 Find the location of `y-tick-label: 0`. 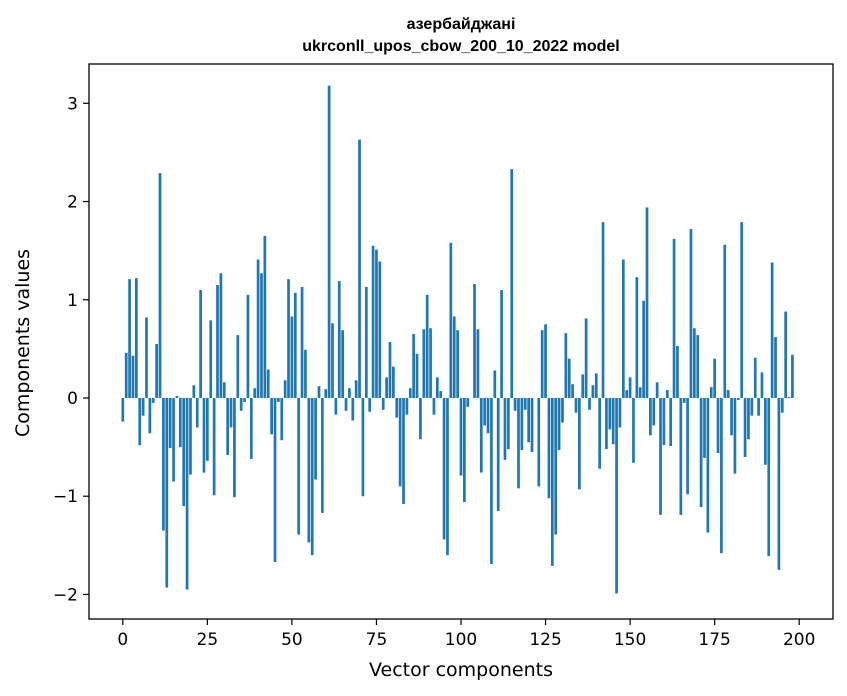

y-tick-label: 0 is located at coordinates (72, 399).